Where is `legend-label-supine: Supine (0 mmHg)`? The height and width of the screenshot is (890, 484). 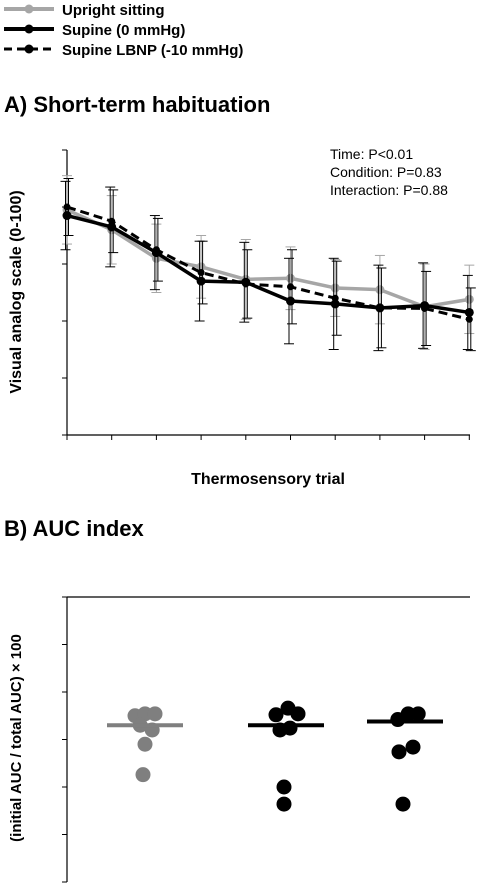 legend-label-supine: Supine (0 mmHg) is located at coordinates (123, 30).